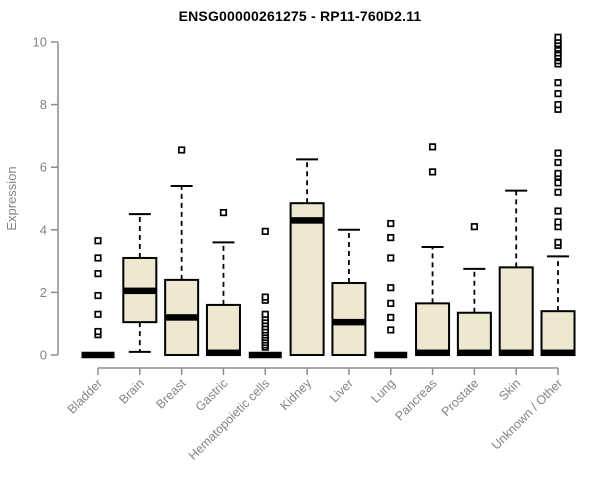 The image size is (600, 500). What do you see at coordinates (140, 283) in the screenshot?
I see `box-brain` at bounding box center [140, 283].